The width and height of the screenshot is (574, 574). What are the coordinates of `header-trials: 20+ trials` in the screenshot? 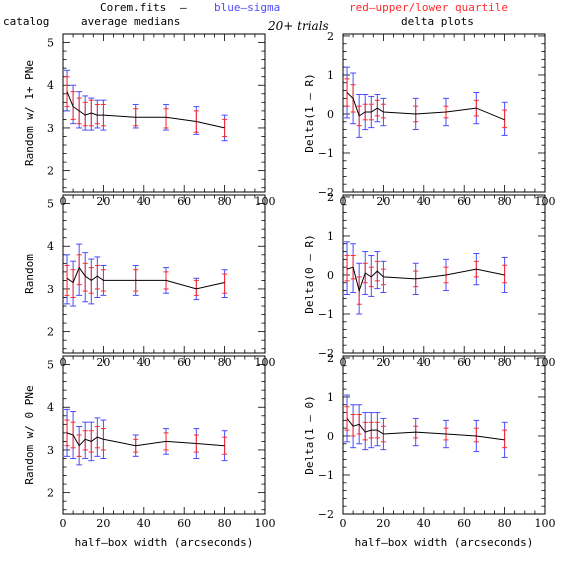 It's located at (298, 26).